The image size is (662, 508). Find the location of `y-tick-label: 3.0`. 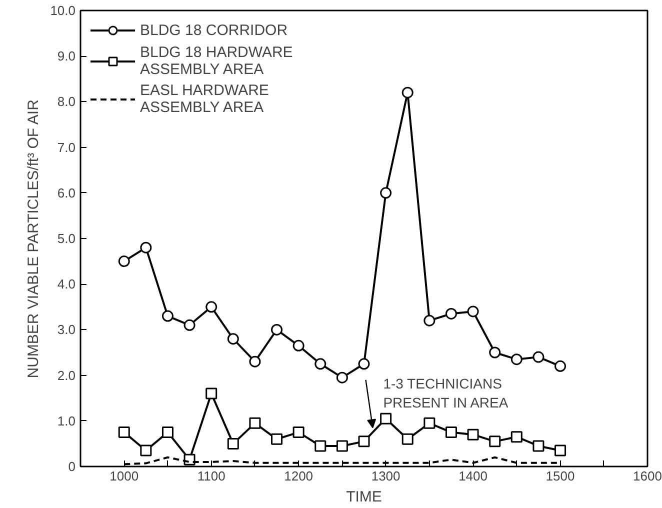

y-tick-label: 3.0 is located at coordinates (66, 330).